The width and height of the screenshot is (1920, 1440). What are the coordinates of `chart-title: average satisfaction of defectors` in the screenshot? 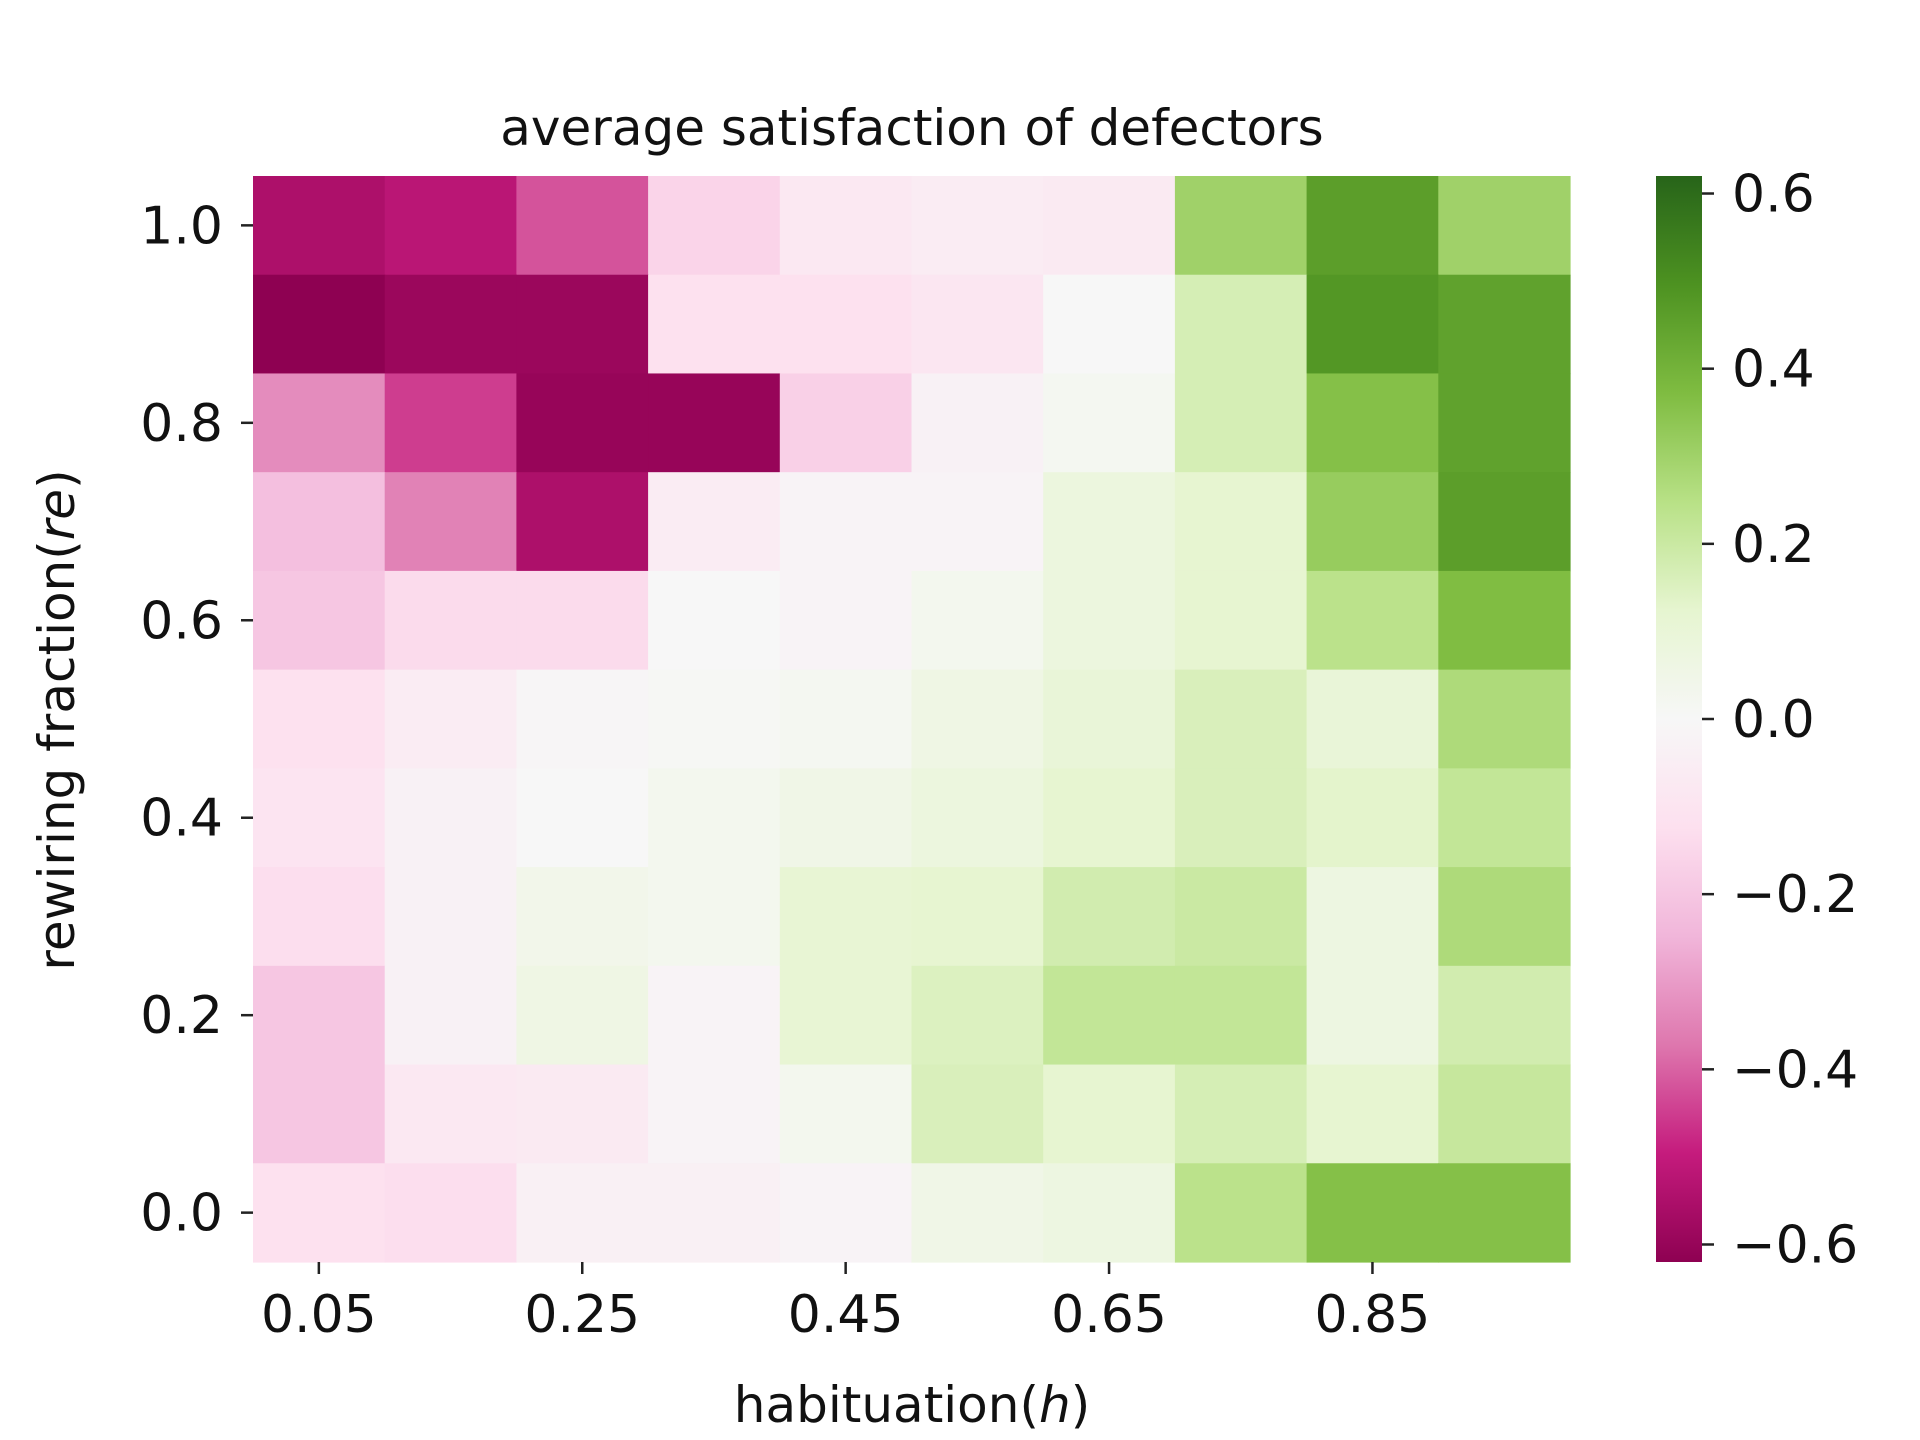 It's located at (911, 128).